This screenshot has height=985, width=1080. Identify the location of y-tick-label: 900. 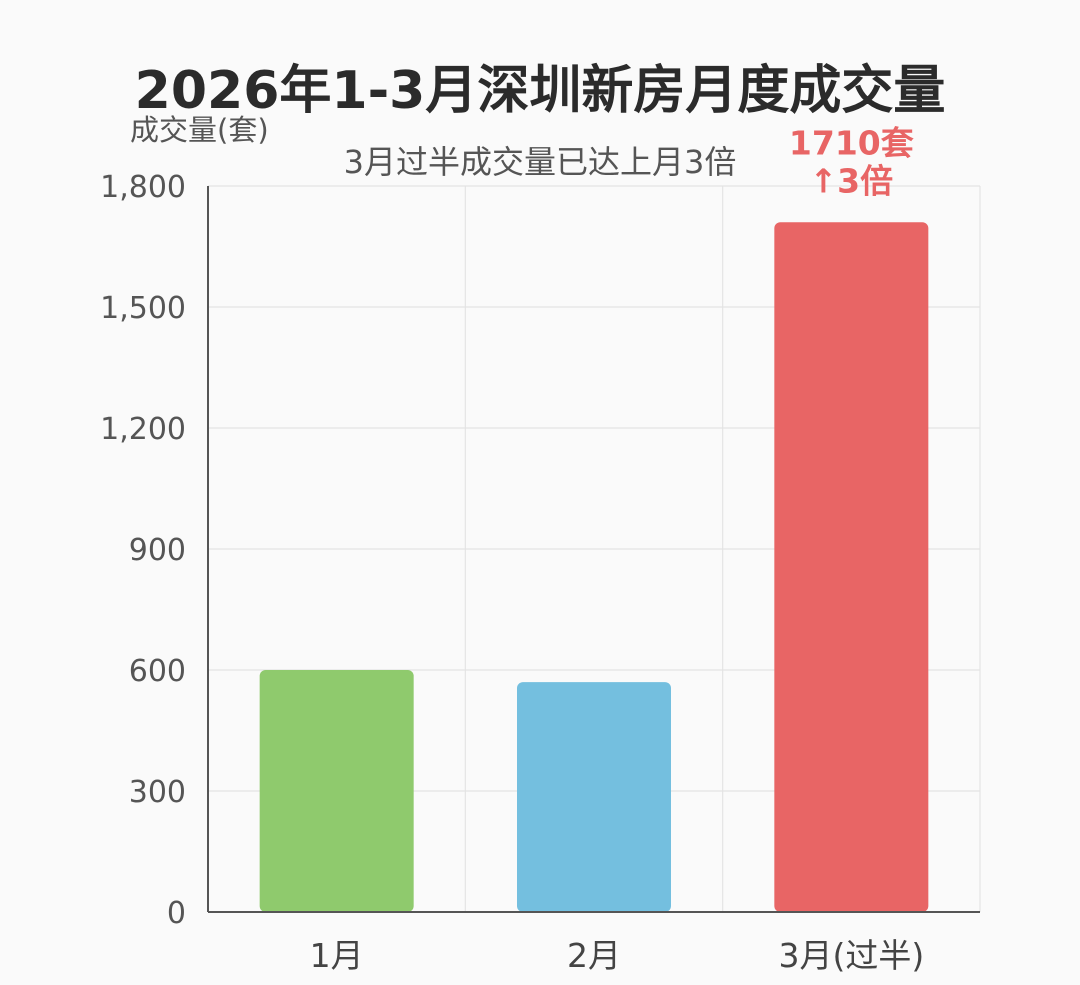
(157, 550).